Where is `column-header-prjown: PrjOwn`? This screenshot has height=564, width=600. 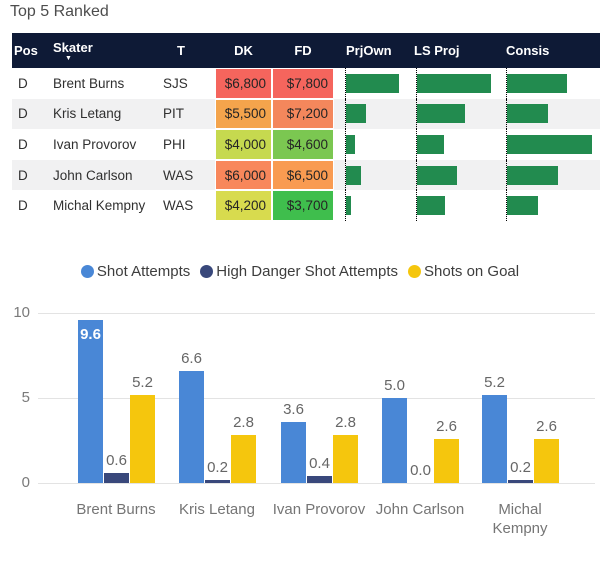
column-header-prjown: PrjOwn is located at coordinates (369, 50).